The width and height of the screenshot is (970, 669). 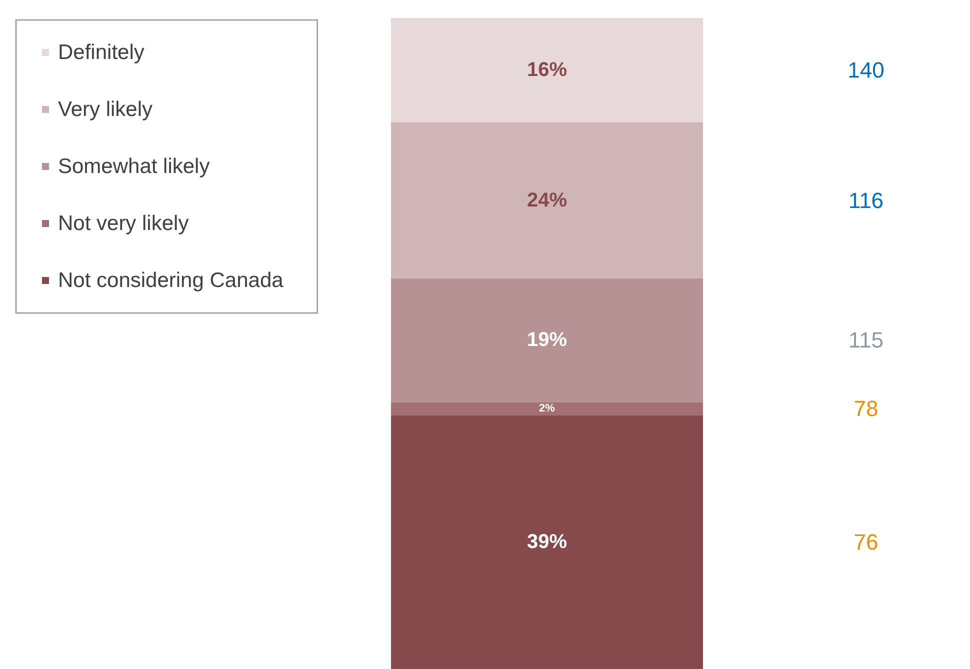 I want to click on data-label: 24%, so click(x=547, y=200).